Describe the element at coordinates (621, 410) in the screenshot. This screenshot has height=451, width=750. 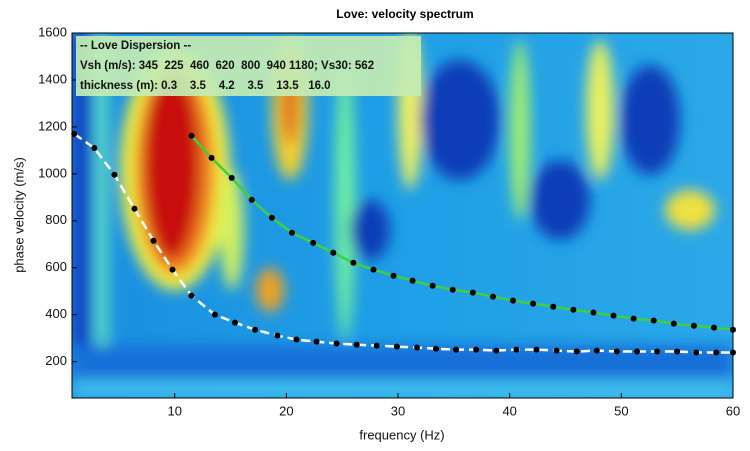
I see `x-tick-label: 50` at that location.